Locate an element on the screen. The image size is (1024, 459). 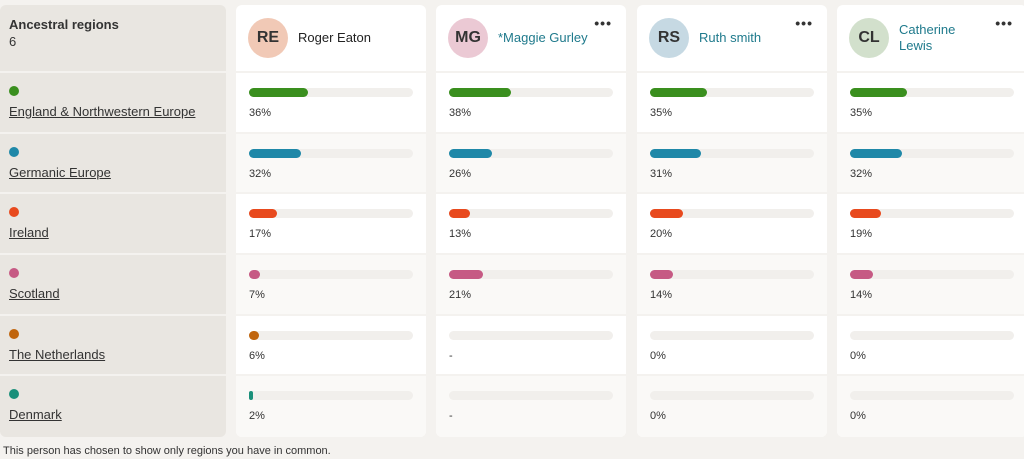
person-name: Ruth smith is located at coordinates (730, 37).